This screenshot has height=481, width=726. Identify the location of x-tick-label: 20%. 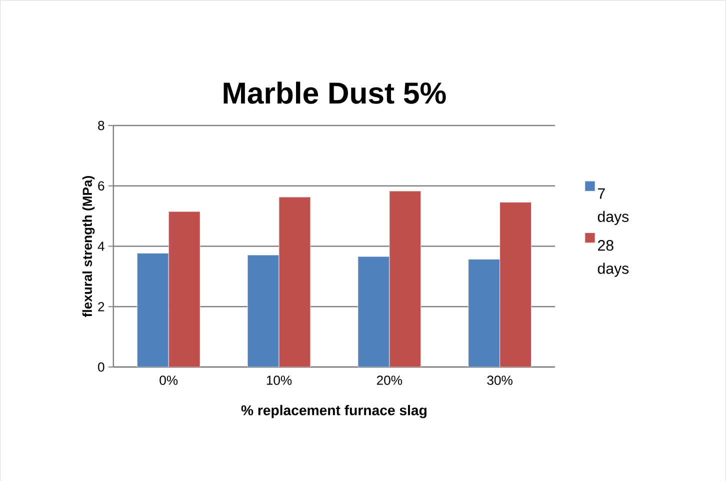
(389, 380).